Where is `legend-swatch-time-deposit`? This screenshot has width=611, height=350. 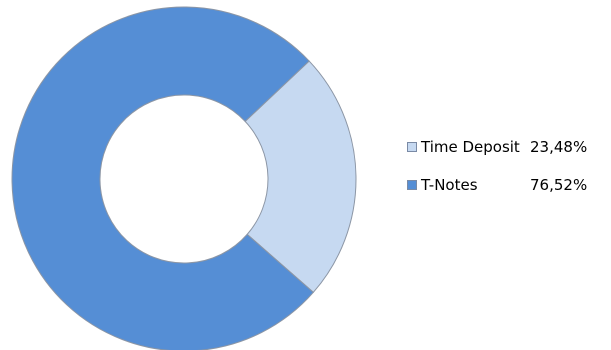
legend-swatch-time-deposit is located at coordinates (412, 147).